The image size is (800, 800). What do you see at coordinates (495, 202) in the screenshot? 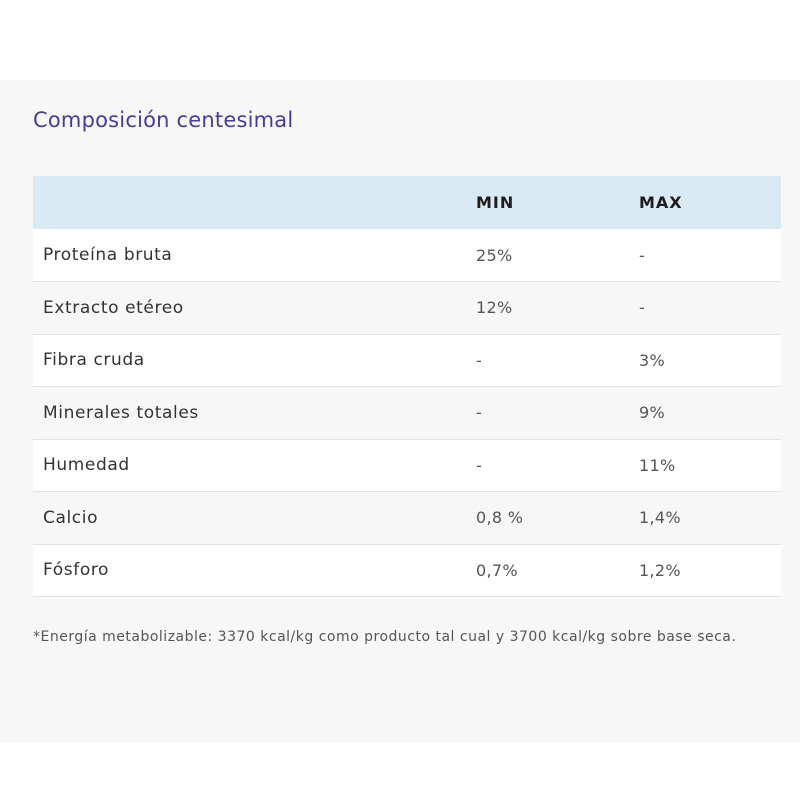
I see `header-min: MIN` at bounding box center [495, 202].